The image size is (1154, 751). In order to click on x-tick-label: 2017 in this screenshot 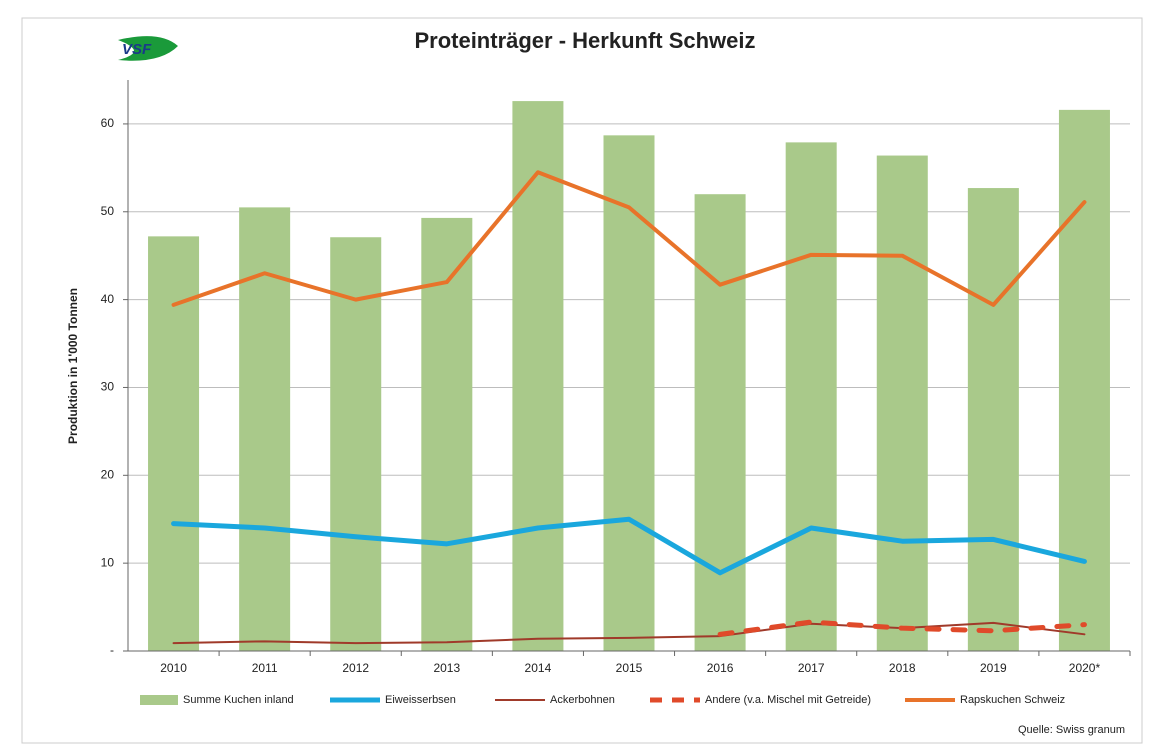, I will do `click(811, 668)`.